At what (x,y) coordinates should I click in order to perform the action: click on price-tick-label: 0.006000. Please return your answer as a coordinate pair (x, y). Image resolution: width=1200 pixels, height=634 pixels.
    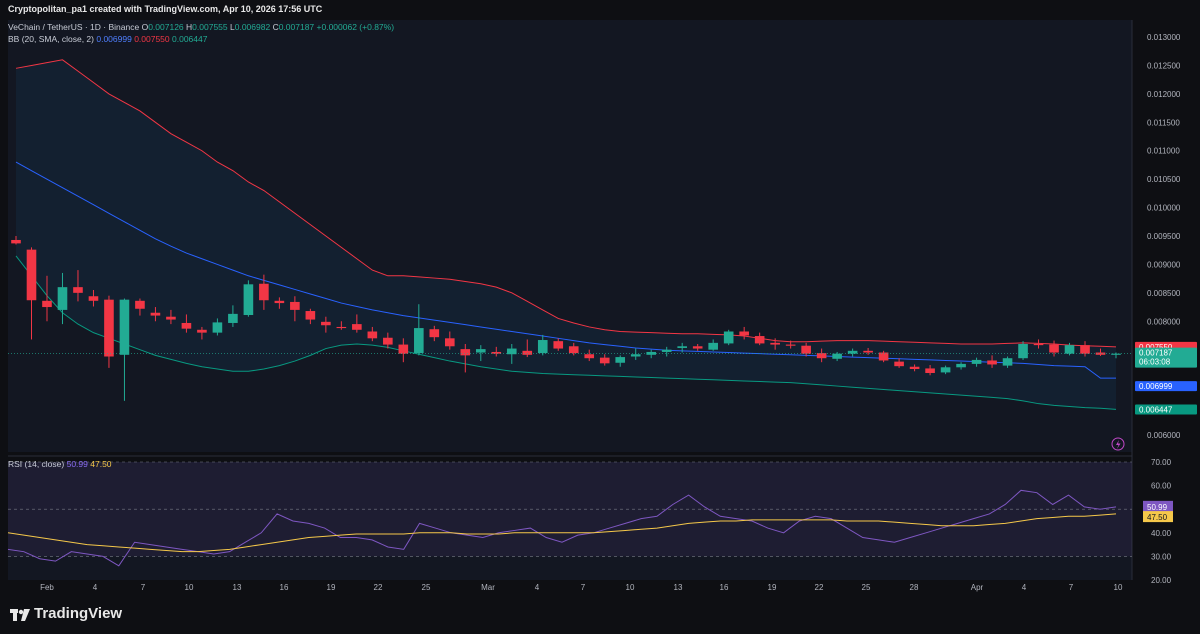
    Looking at the image, I should click on (1164, 435).